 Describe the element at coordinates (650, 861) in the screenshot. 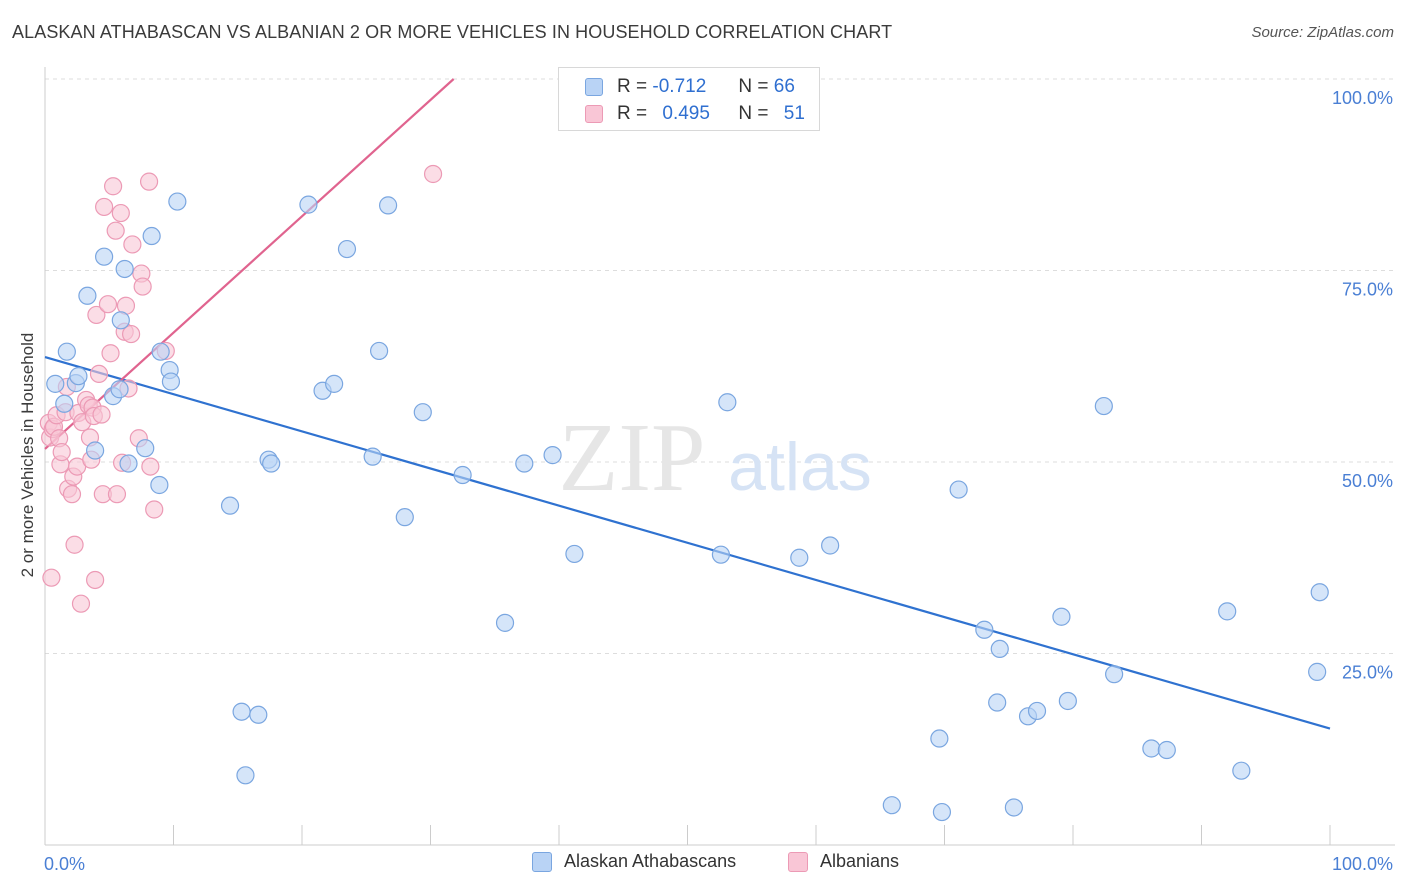

I see `legend-label: Alaskan Athabascans` at that location.